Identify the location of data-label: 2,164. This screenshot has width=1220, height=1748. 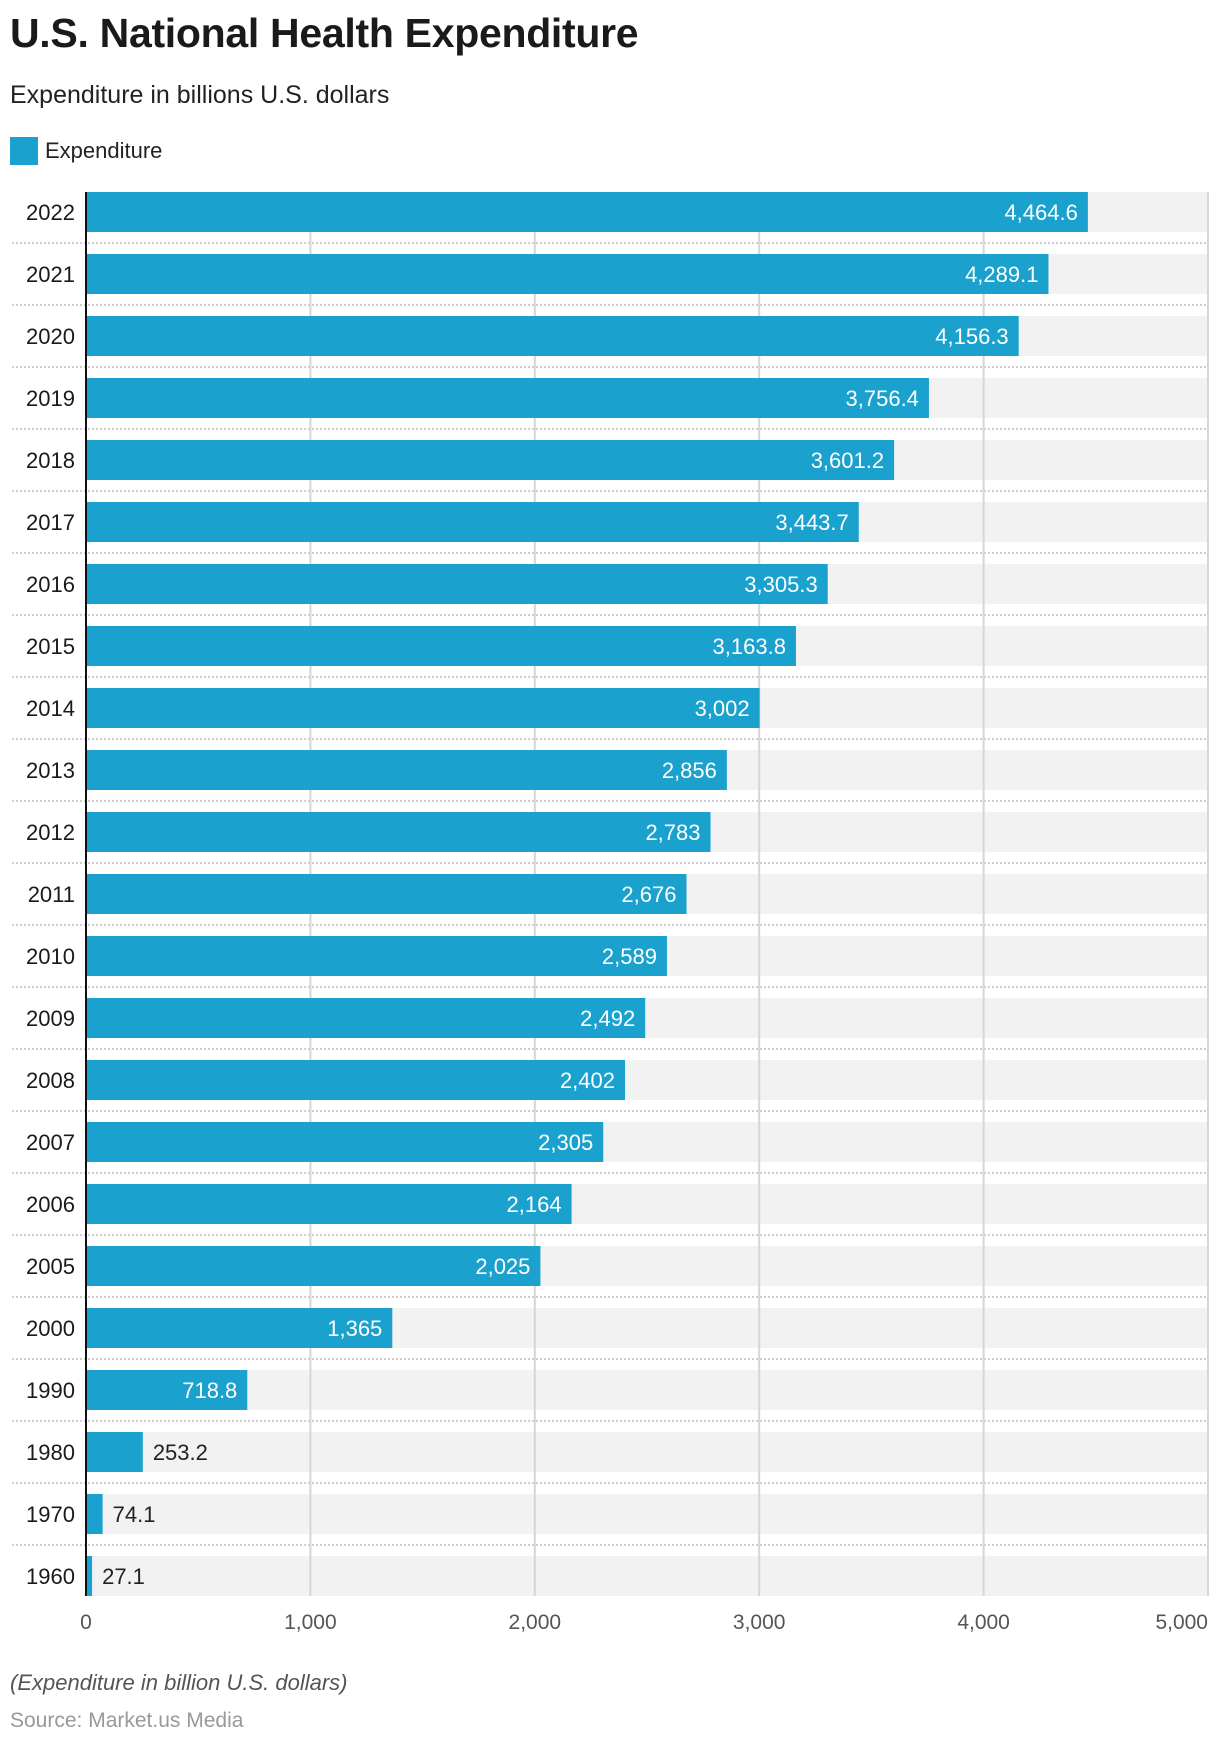
(534, 1204).